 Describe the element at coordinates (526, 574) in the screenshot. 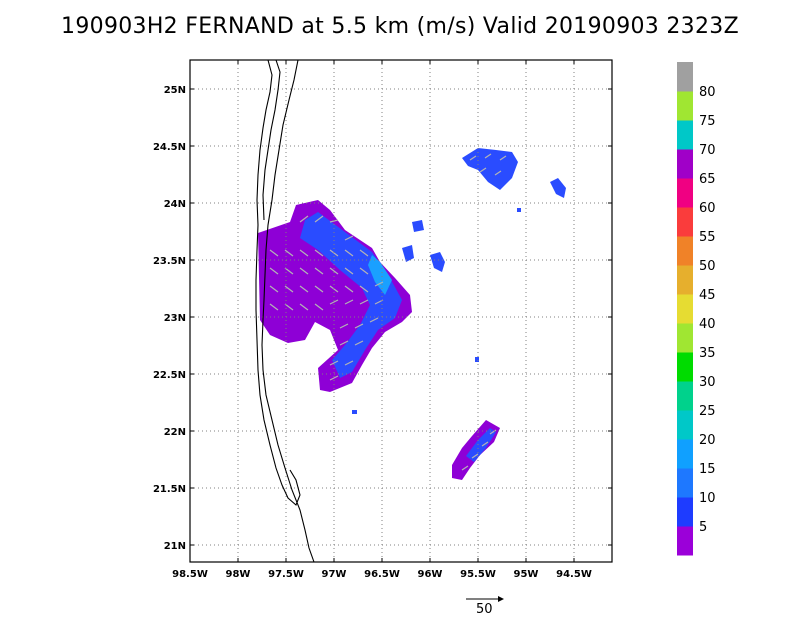

I see `lon-label: 95W` at that location.